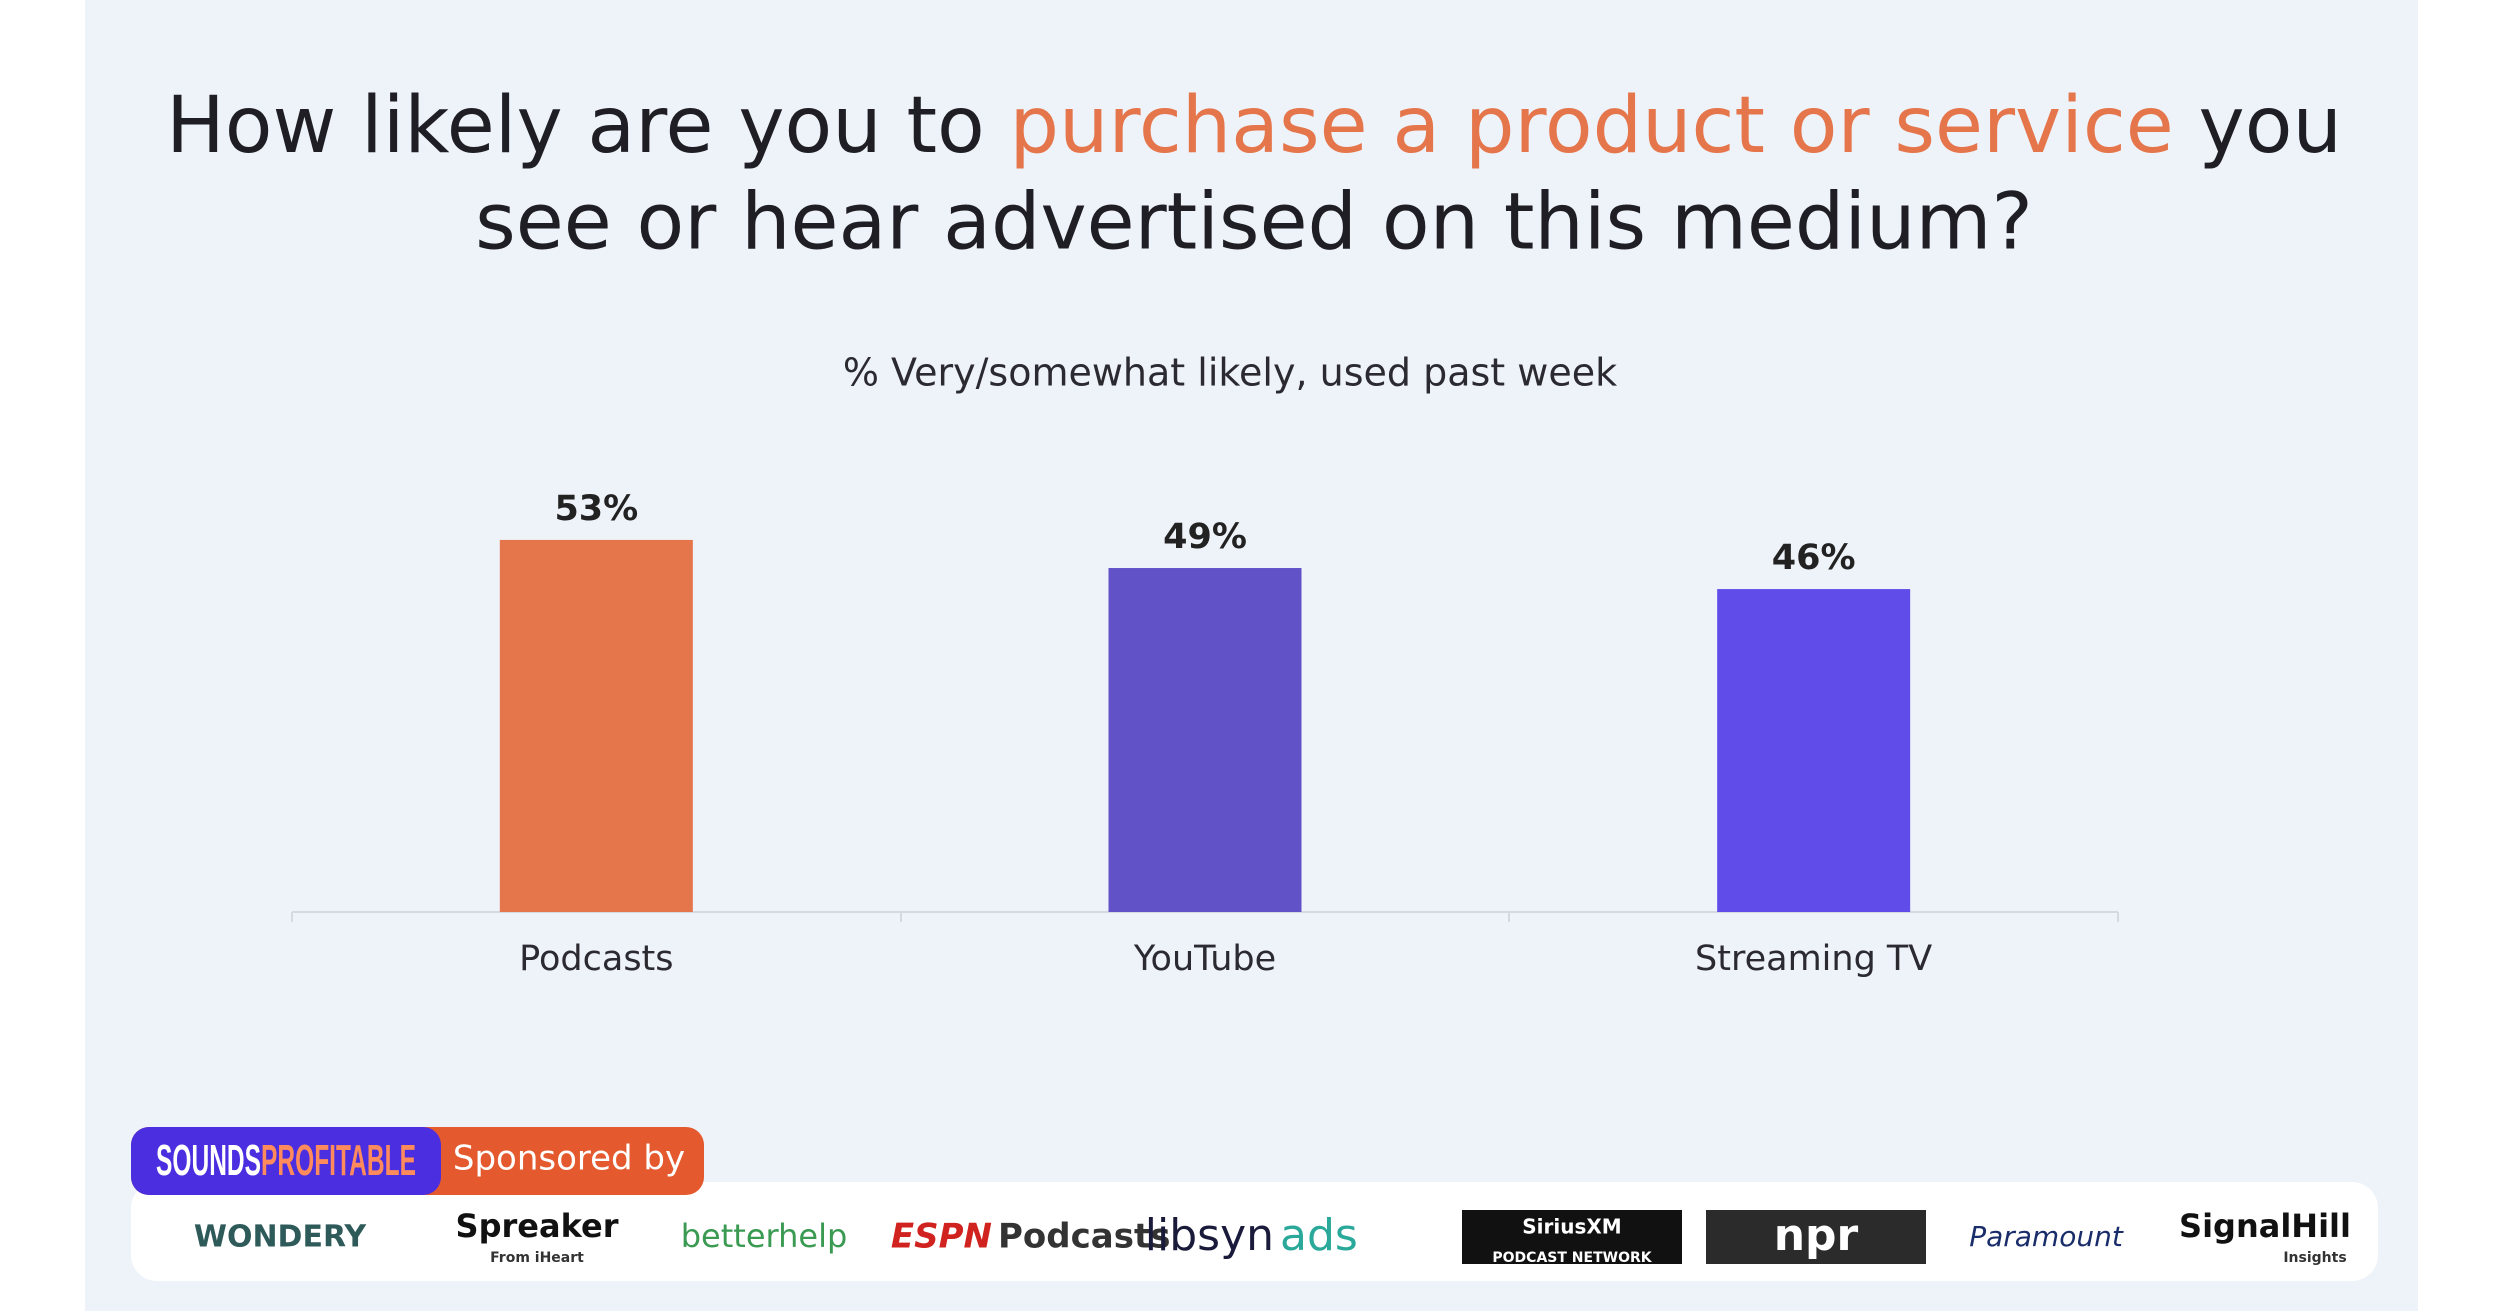  What do you see at coordinates (587, 126) in the screenshot?
I see `title-part: How likely are you to` at bounding box center [587, 126].